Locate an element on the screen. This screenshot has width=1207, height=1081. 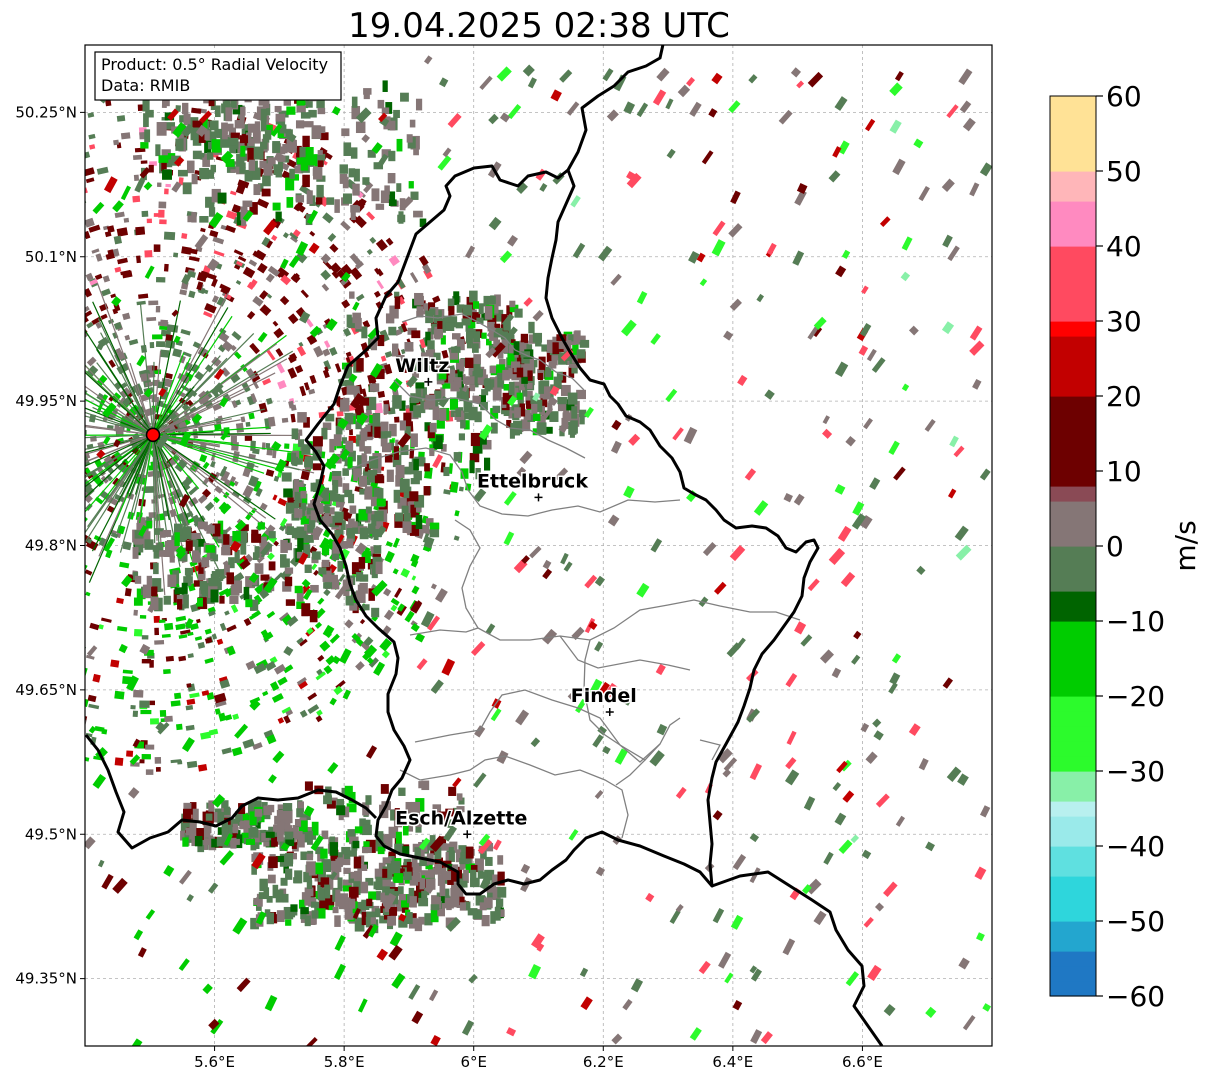
national-border is located at coordinates (231, 792).